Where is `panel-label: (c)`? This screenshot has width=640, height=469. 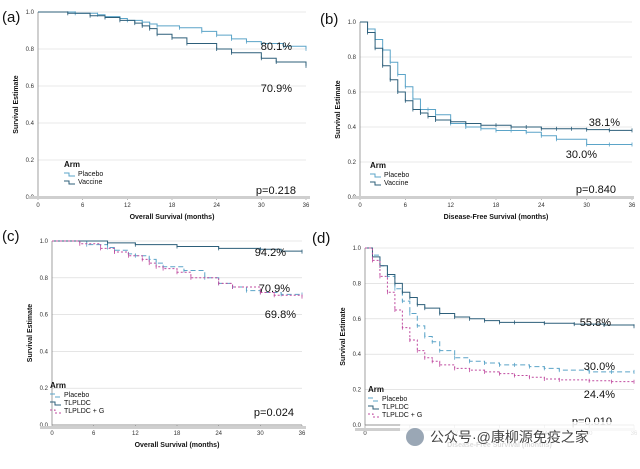 panel-label: (c) is located at coordinates (11, 236).